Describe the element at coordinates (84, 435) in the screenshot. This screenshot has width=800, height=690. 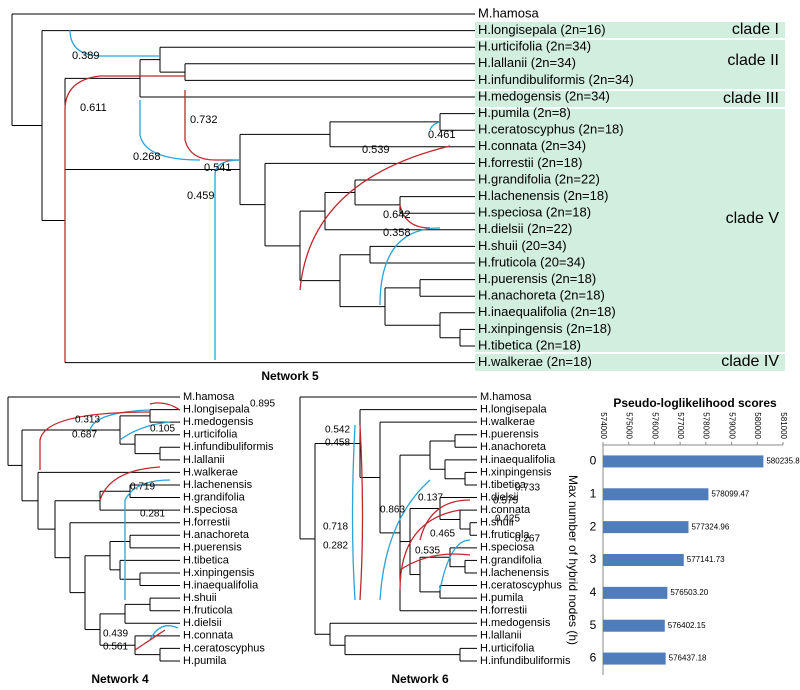
I see `inheritance-label: 0.687` at that location.